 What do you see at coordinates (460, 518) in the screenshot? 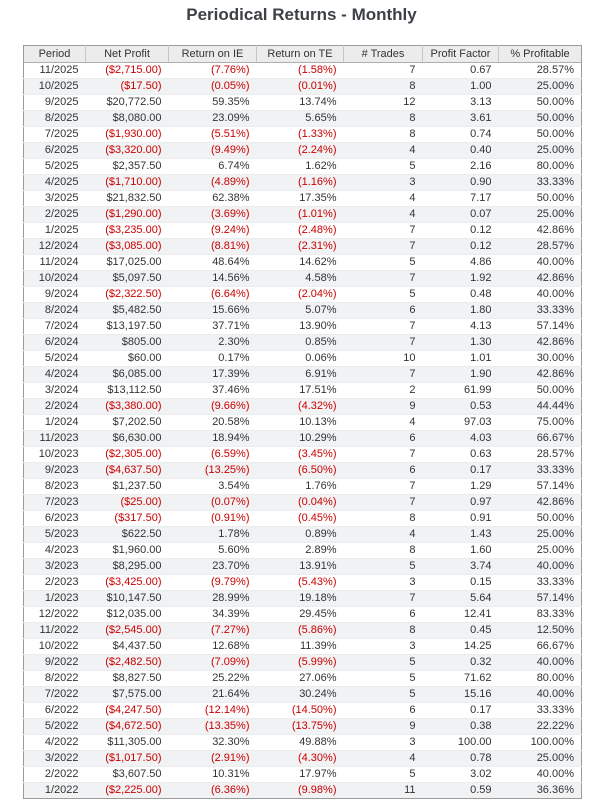
I see `cell-profit-factor: 0.91` at bounding box center [460, 518].